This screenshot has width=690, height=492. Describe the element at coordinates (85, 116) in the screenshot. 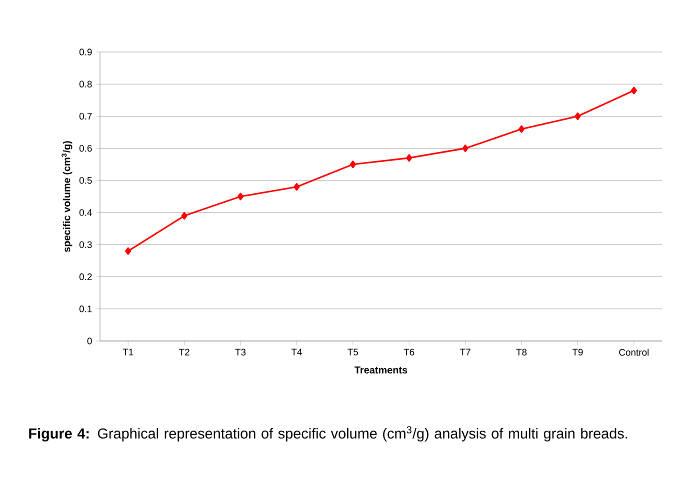

I see `y-tick-label: 0.7` at that location.